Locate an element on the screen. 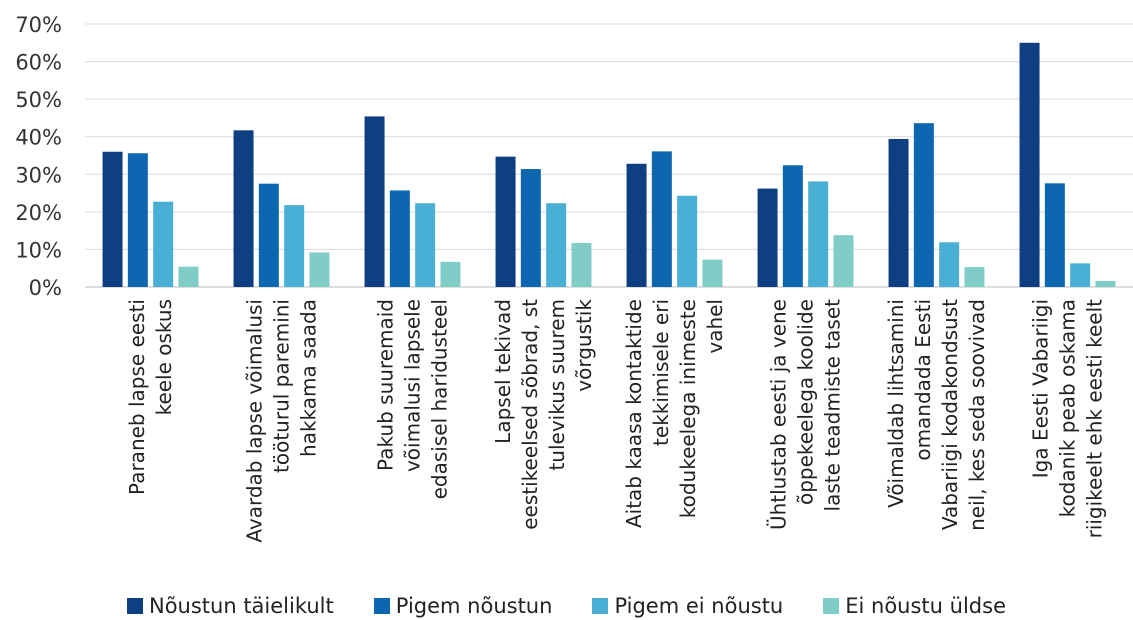 The width and height of the screenshot is (1133, 620). y-tick-label: 20% is located at coordinates (38, 213).